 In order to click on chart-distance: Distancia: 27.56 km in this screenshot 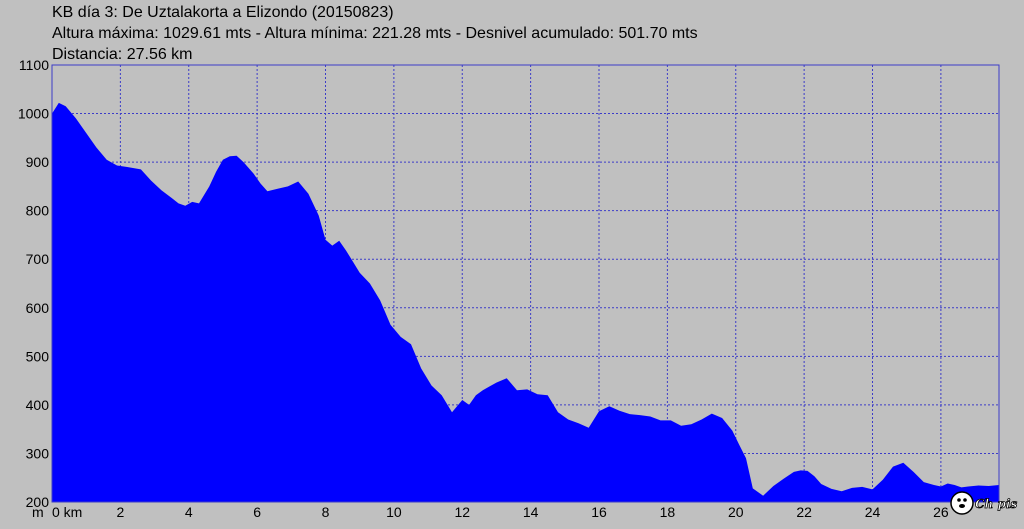, I will do `click(122, 54)`.